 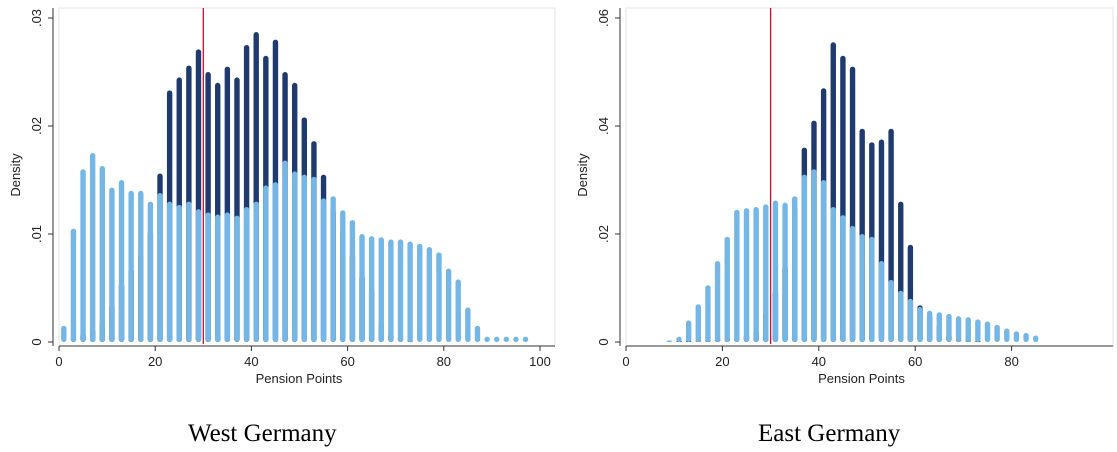 I want to click on x-tick-label: 100, so click(x=540, y=361).